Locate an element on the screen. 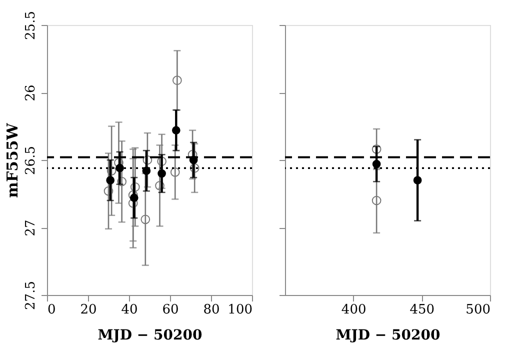  x-tick-label: 40 is located at coordinates (129, 310).